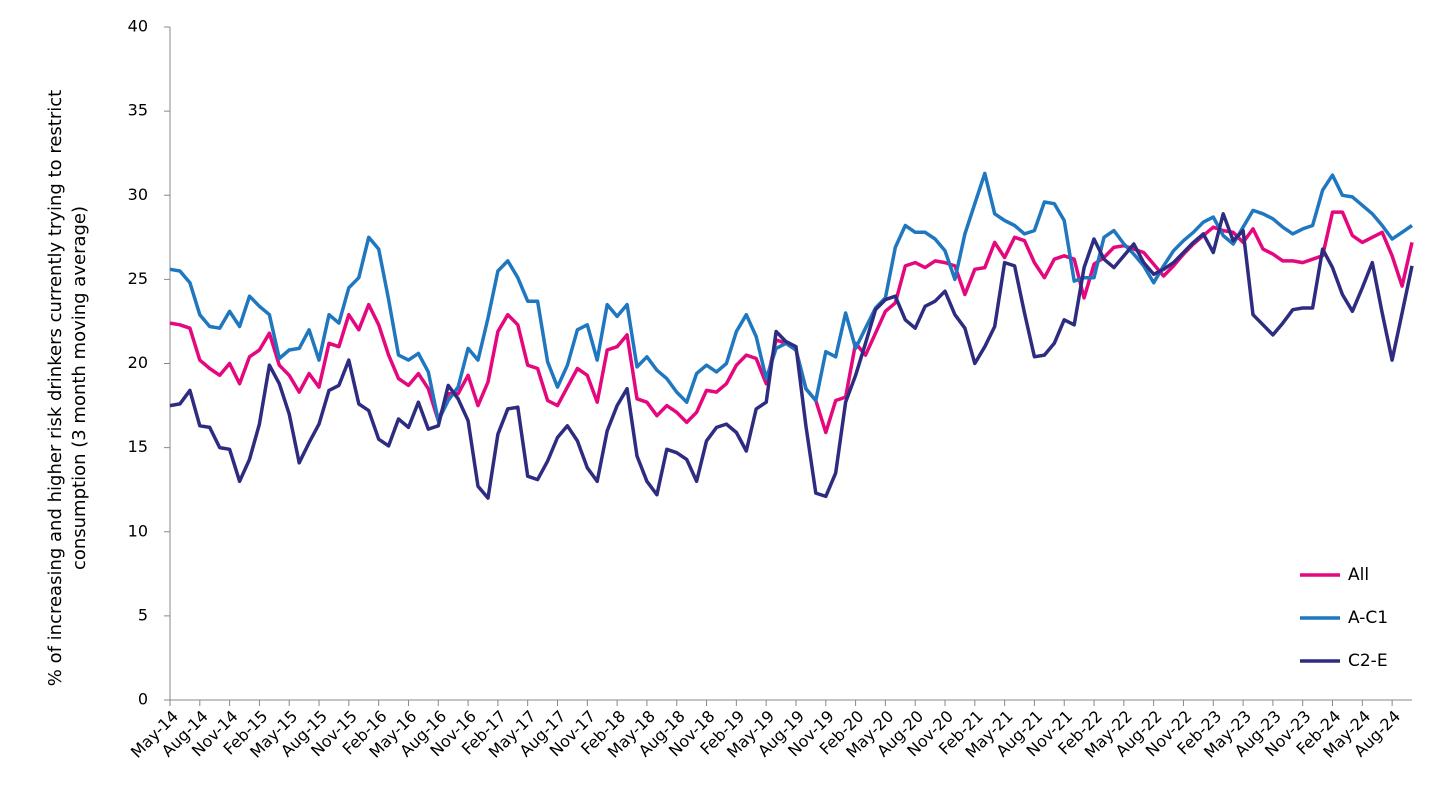 The height and width of the screenshot is (804, 1456). What do you see at coordinates (138, 26) in the screenshot?
I see `y-tick-label: 40` at bounding box center [138, 26].